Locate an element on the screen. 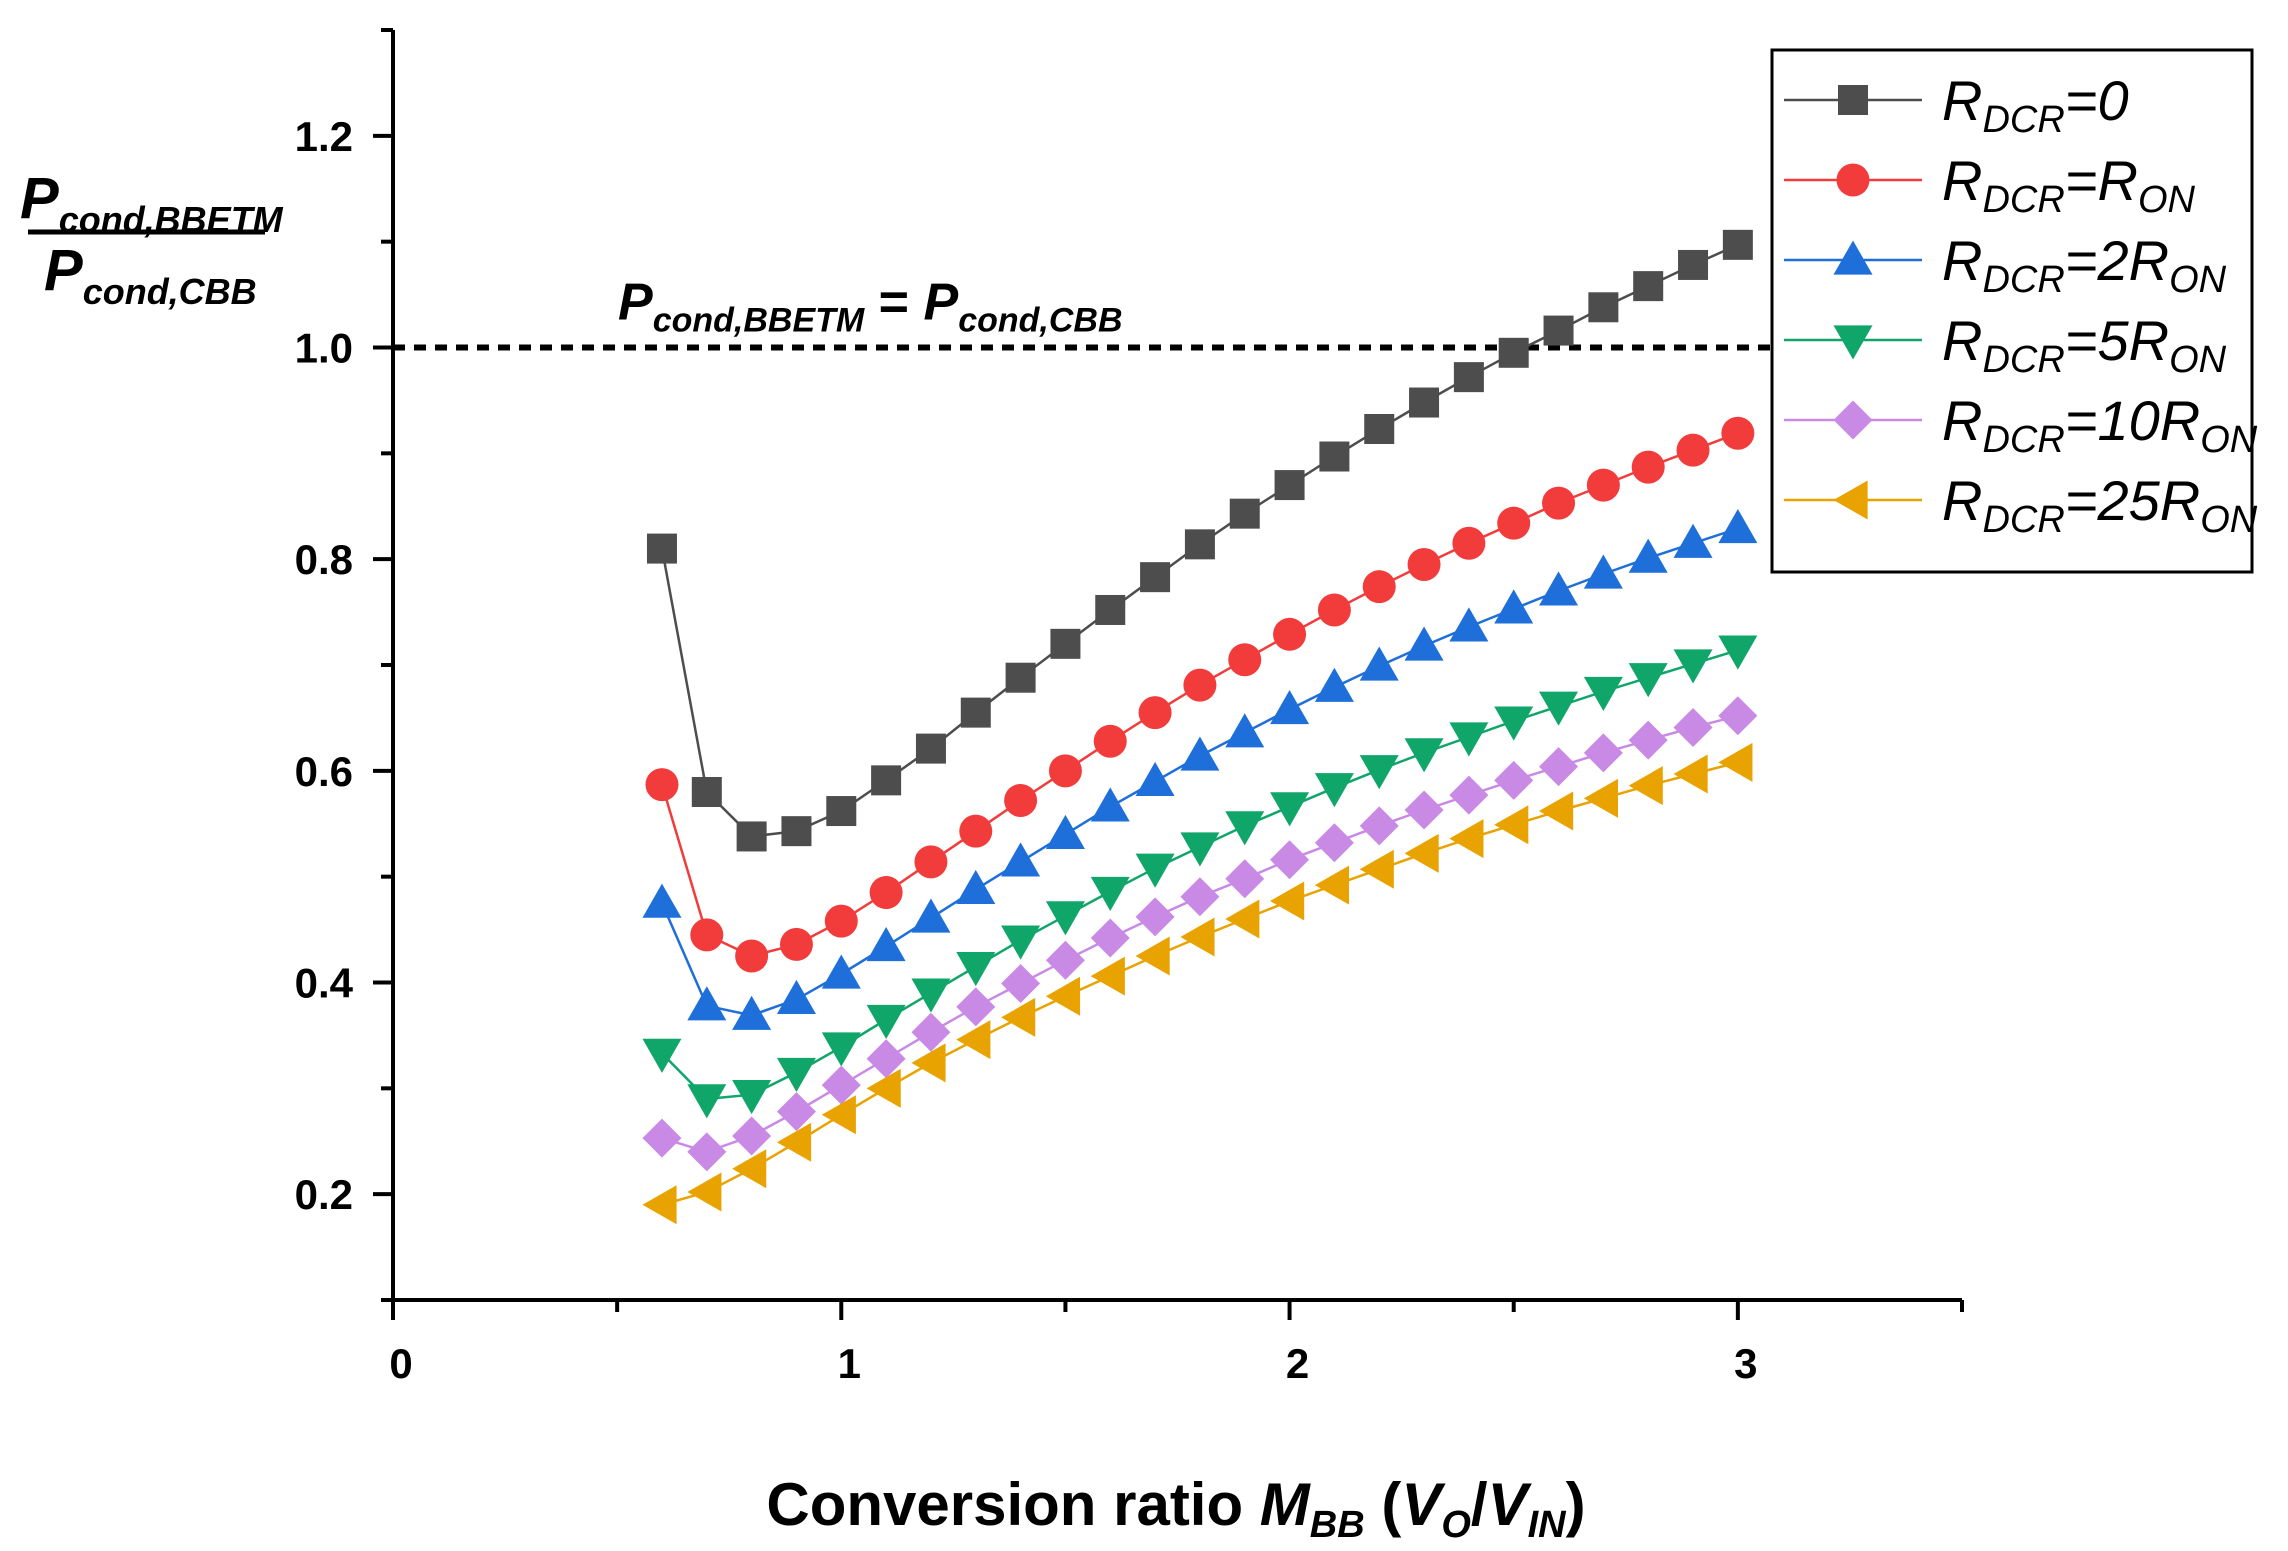 This screenshot has width=2288, height=1551. legend-box is located at coordinates (2012, 311).